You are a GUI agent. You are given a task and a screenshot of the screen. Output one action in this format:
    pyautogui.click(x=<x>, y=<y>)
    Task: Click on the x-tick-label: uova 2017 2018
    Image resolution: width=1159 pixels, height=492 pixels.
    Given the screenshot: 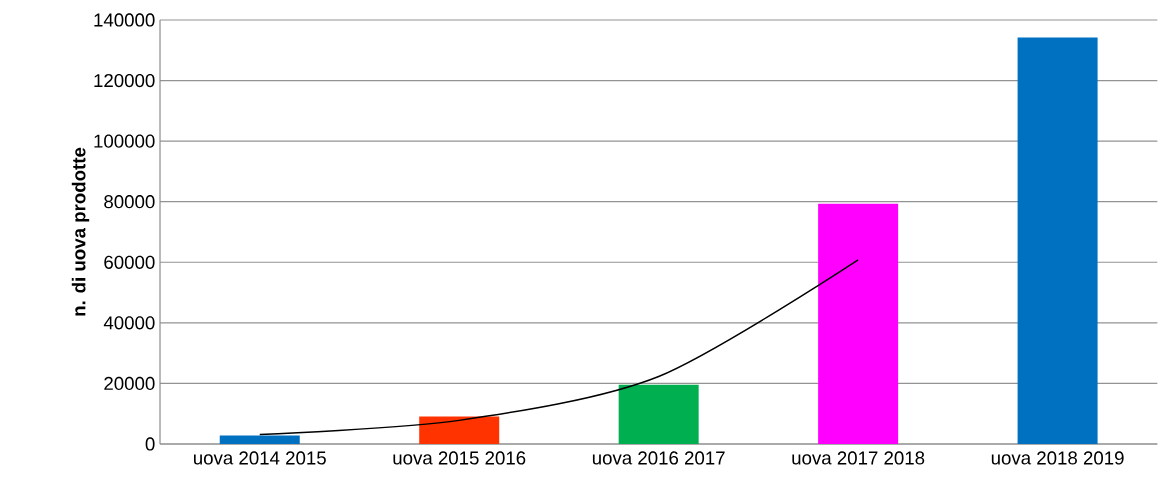 What is the action you would take?
    pyautogui.click(x=858, y=458)
    